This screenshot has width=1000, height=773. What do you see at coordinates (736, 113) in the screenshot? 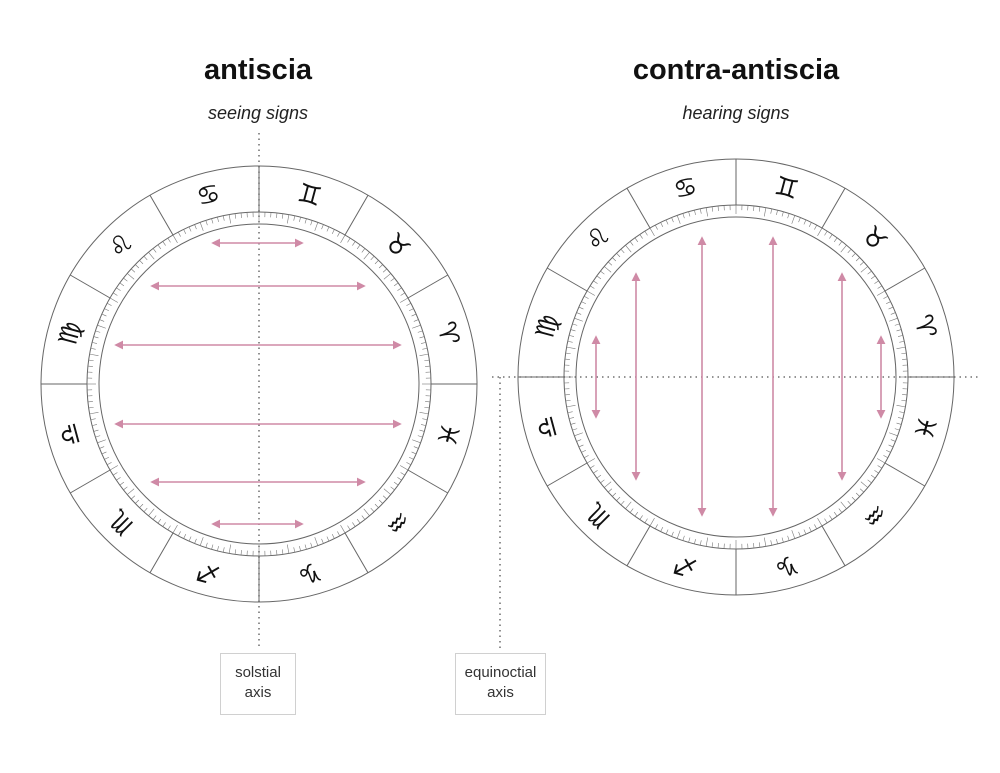
I see `contra-antiscia-subtitle: hearing signs` at bounding box center [736, 113].